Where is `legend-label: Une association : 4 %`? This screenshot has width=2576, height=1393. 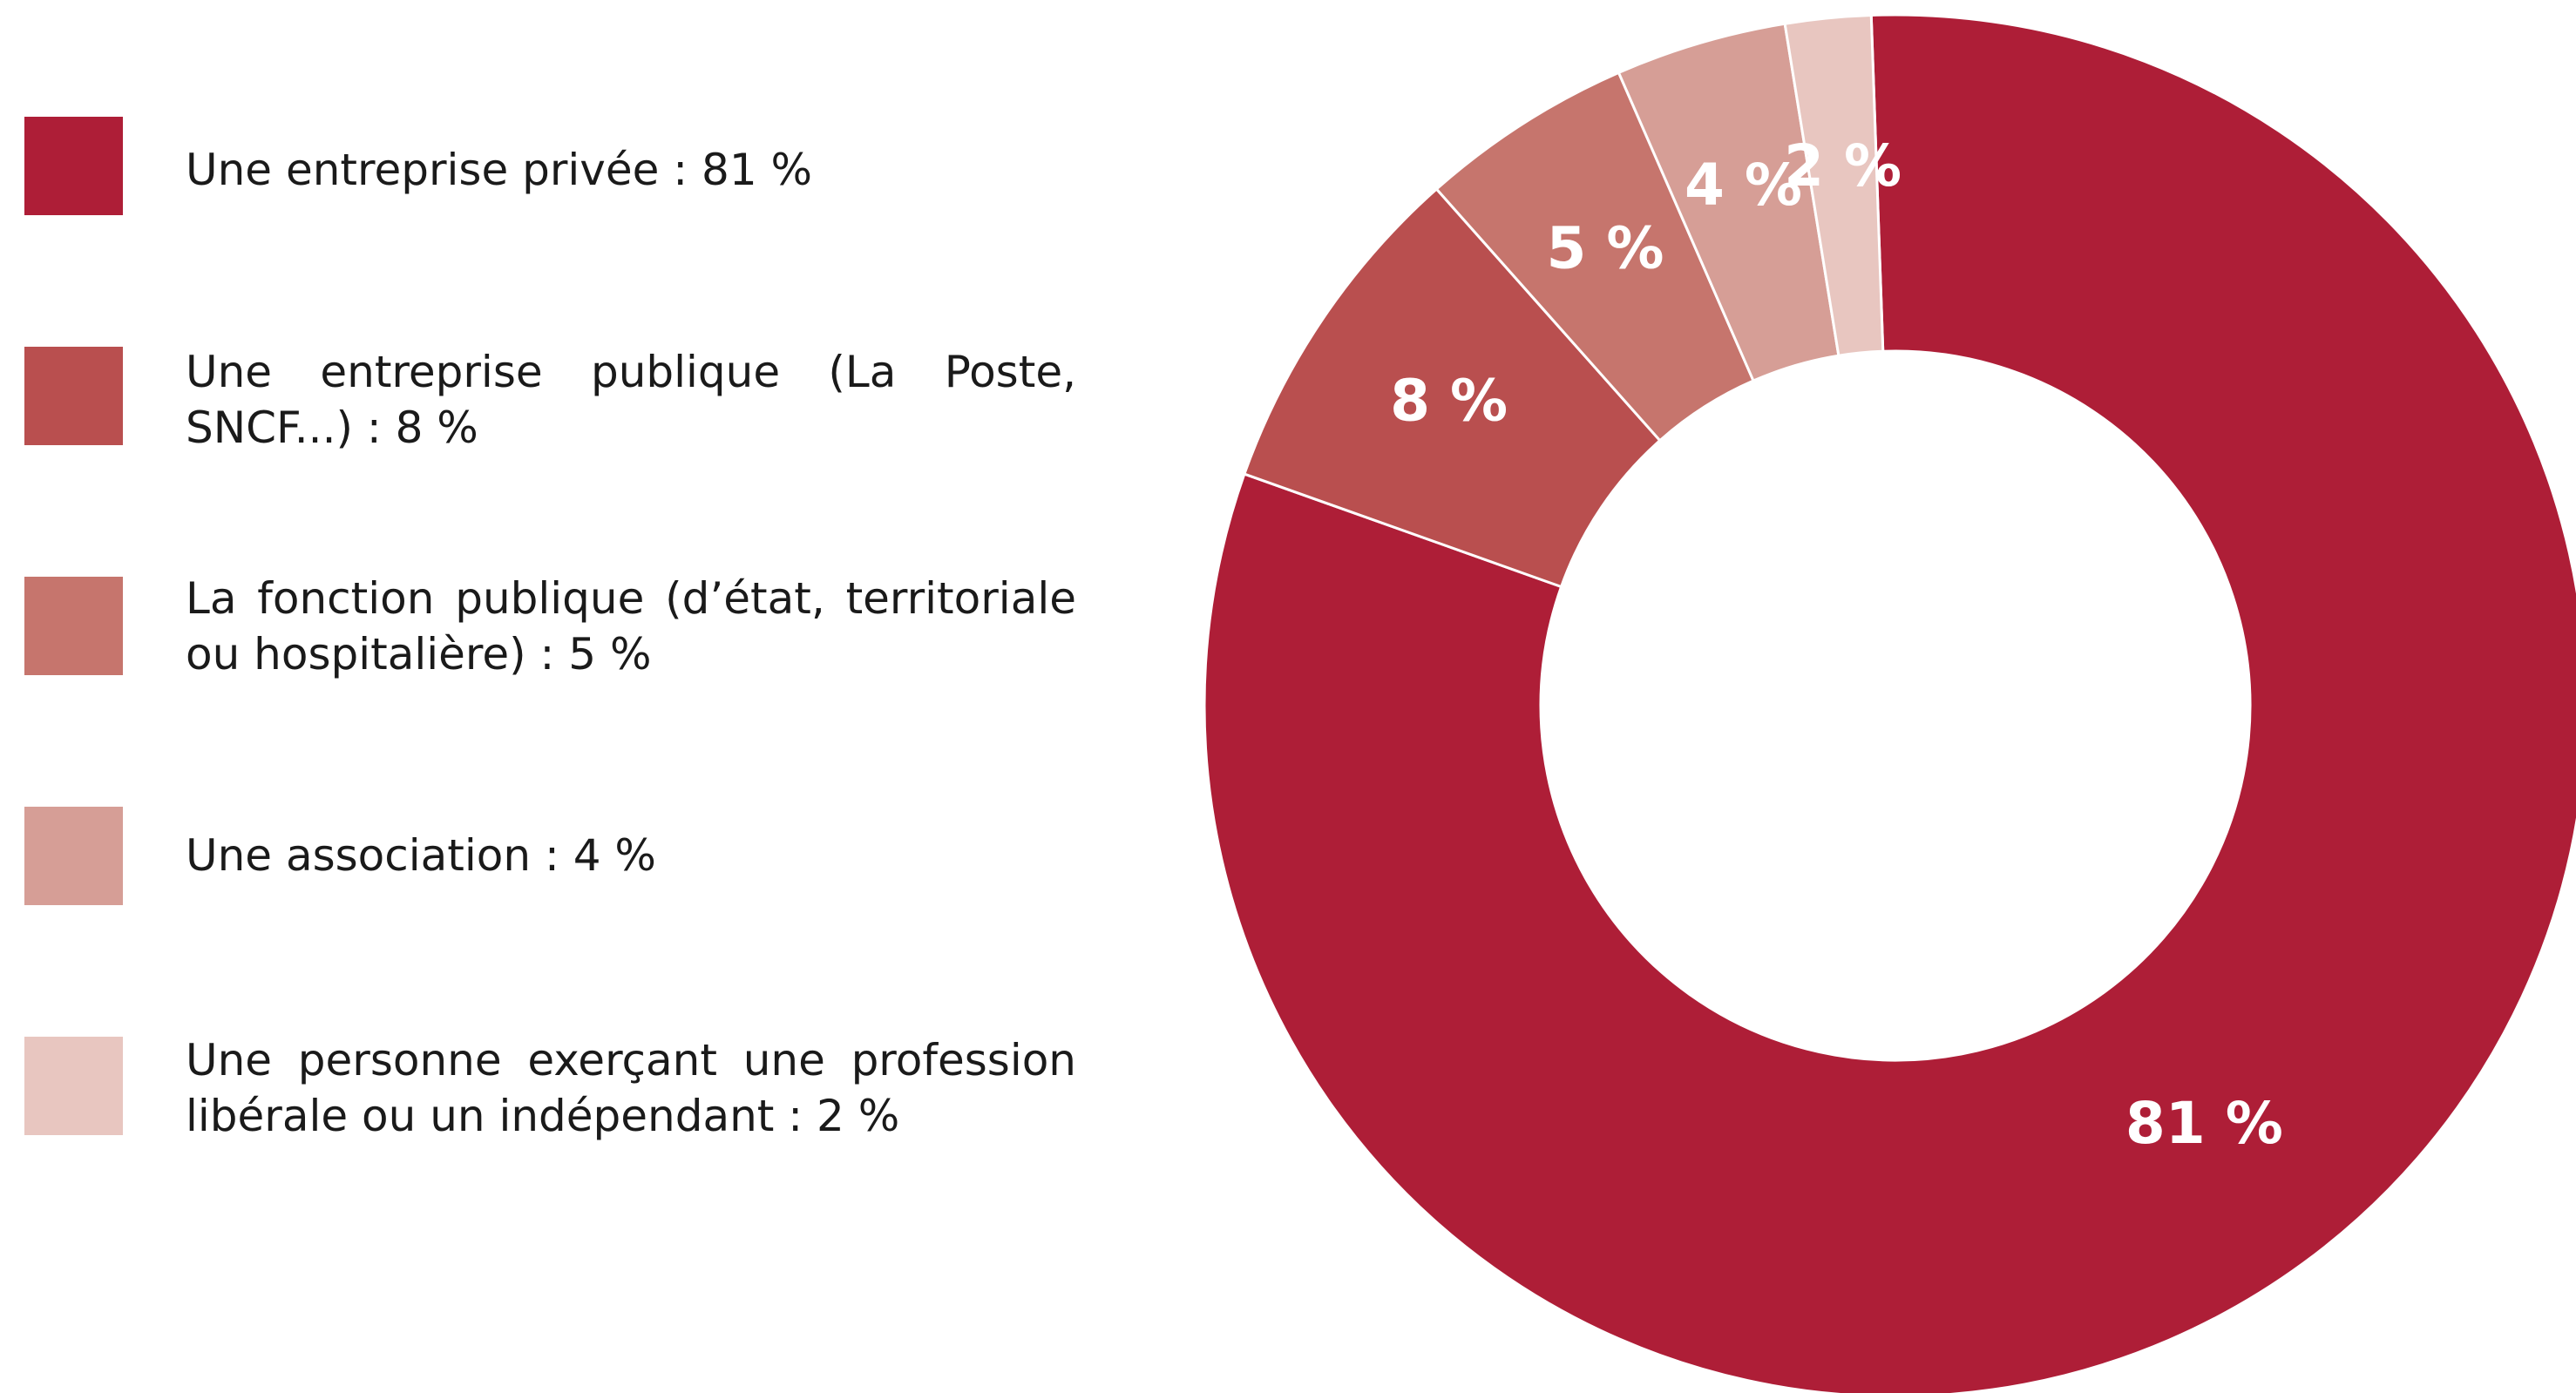 legend-label: Une association : 4 % is located at coordinates (421, 855).